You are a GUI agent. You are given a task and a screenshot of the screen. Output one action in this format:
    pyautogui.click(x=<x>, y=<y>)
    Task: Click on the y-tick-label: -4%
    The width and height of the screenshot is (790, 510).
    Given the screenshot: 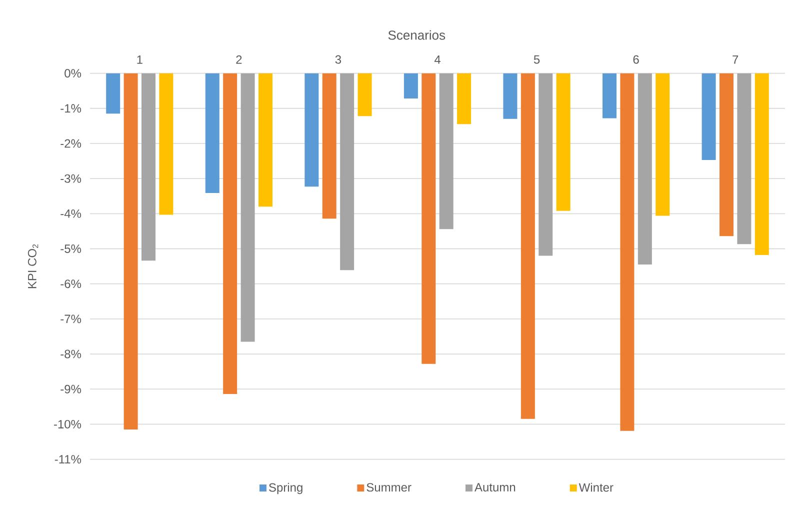 What is the action you would take?
    pyautogui.click(x=71, y=213)
    